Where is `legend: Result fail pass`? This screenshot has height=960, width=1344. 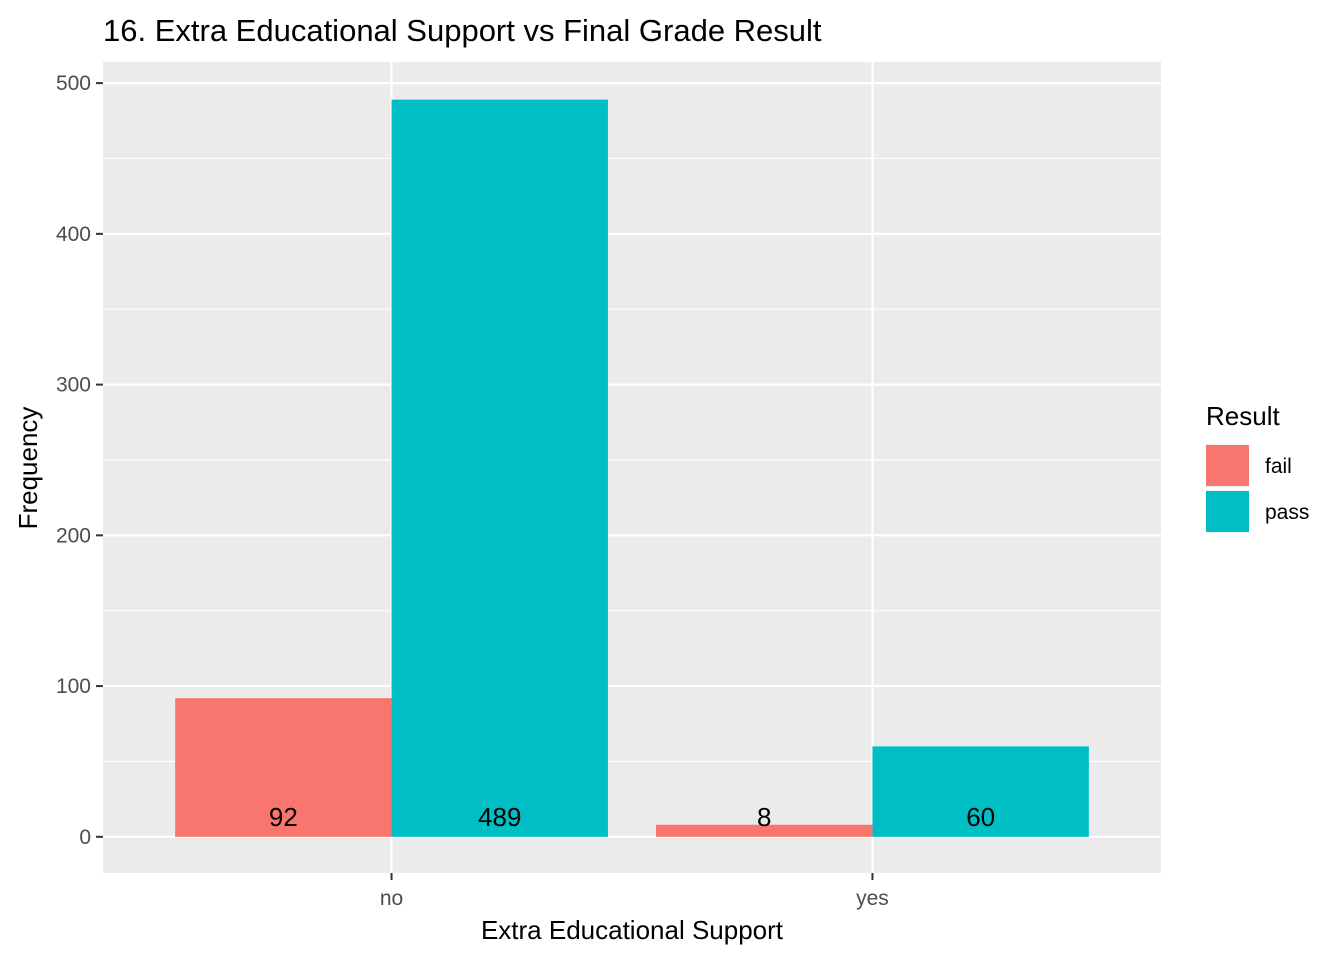
legend: Result fail pass is located at coordinates (1257, 467).